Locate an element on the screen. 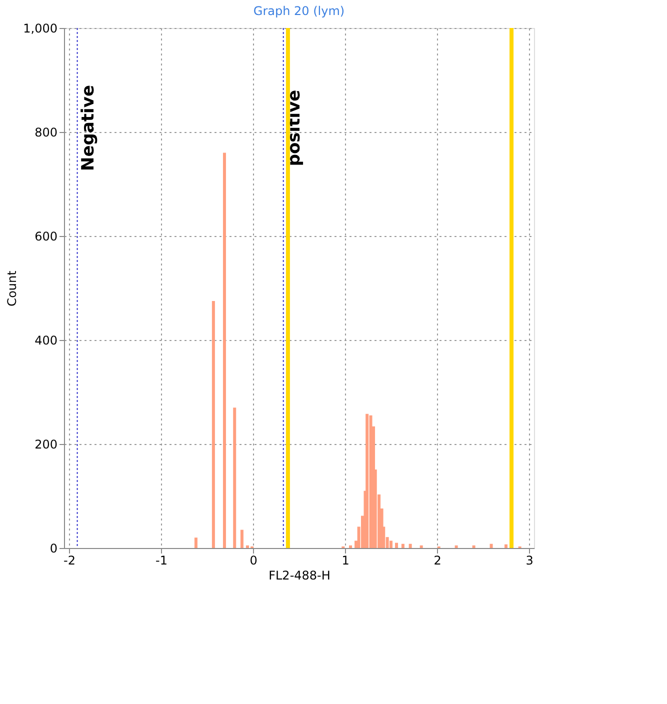  y-axis-title: Count is located at coordinates (12, 288).